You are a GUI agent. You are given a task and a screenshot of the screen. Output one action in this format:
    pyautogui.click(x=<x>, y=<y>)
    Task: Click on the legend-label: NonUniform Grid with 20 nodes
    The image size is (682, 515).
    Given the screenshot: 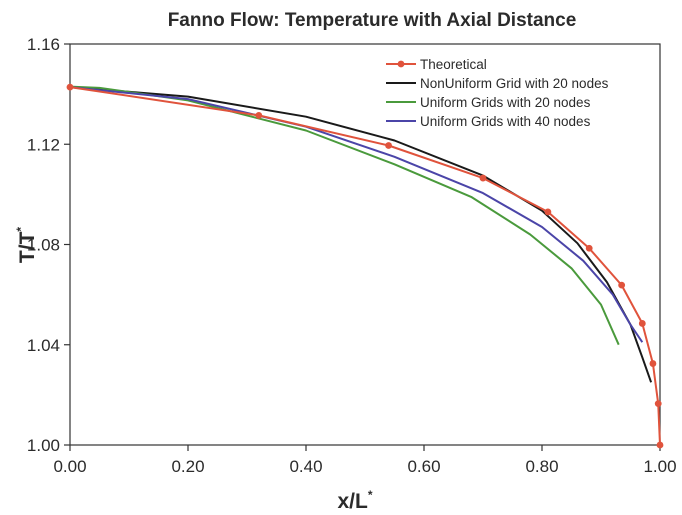 What is the action you would take?
    pyautogui.click(x=514, y=83)
    